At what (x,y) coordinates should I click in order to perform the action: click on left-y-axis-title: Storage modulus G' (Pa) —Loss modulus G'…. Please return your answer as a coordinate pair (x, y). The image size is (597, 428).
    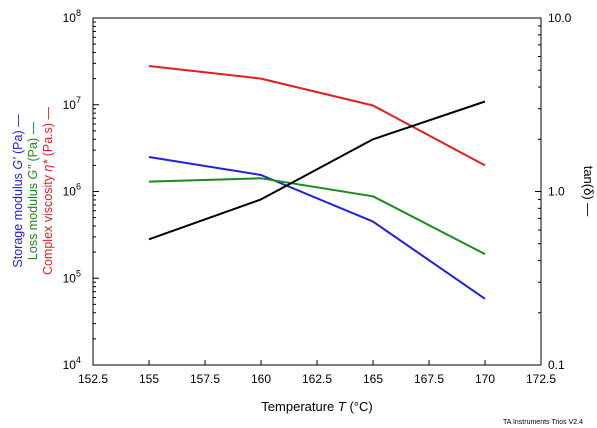
    Looking at the image, I should click on (33, 190).